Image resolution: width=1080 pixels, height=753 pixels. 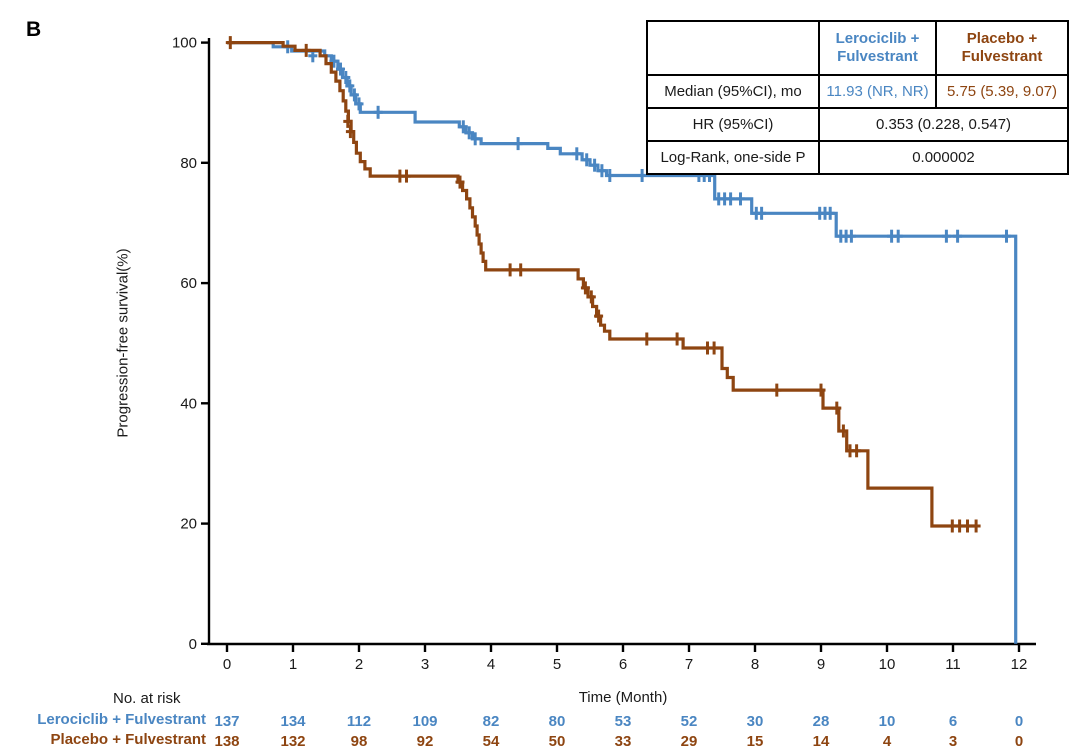 What do you see at coordinates (733, 157) in the screenshot?
I see `logrank-row-label: Log-Rank, one-side P` at bounding box center [733, 157].